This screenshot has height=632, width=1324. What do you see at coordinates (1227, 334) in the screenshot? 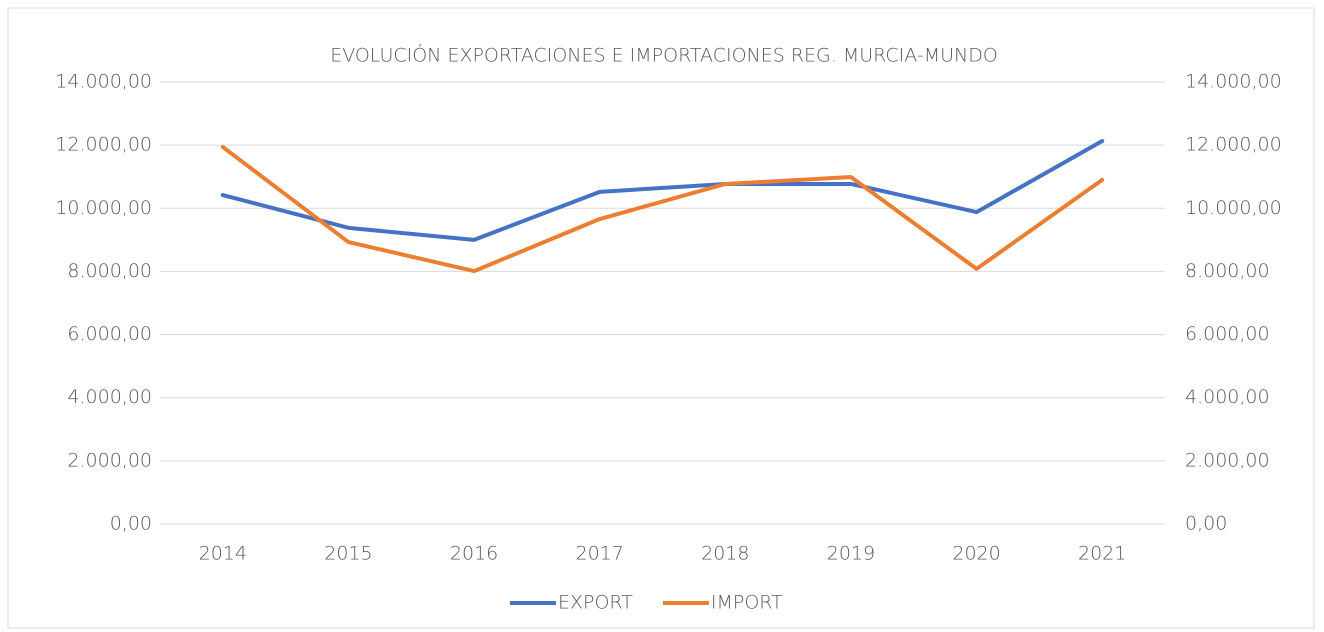
I see `y2-tick-label: 6.000,00` at bounding box center [1227, 334].